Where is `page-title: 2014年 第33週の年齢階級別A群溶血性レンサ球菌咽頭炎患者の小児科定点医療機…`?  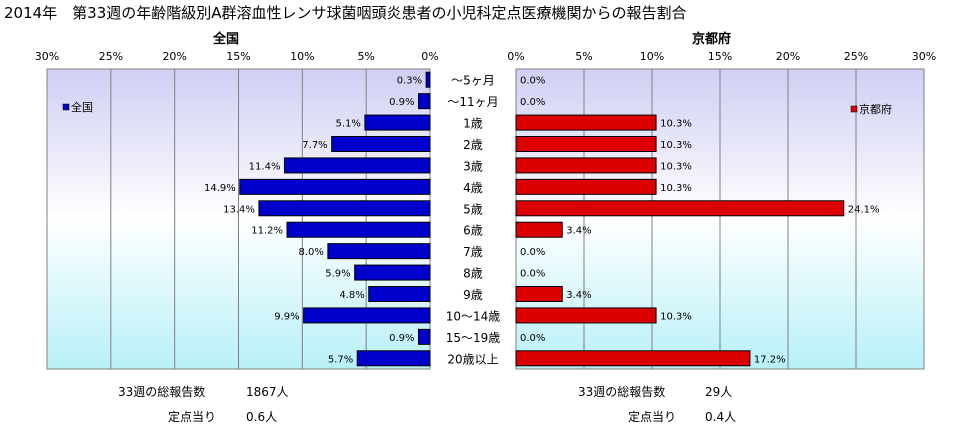
page-title: 2014年 第33週の年齢階級別A群溶血性レンサ球菌咽頭炎患者の小児科定点医療機… is located at coordinates (345, 13).